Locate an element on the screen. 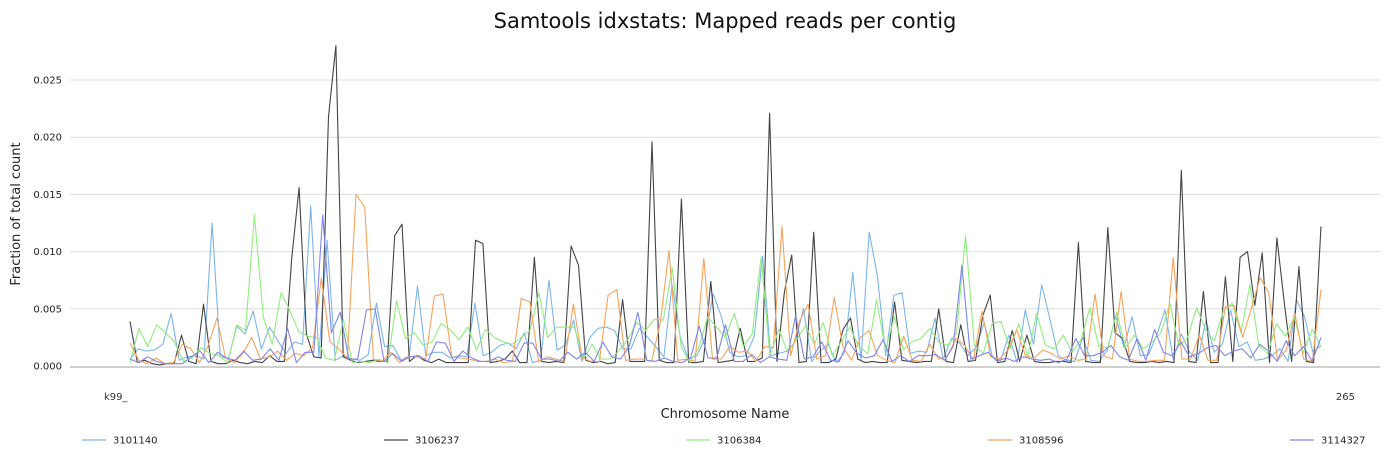 The height and width of the screenshot is (460, 1389). legend-label: 3106237 is located at coordinates (437, 441).